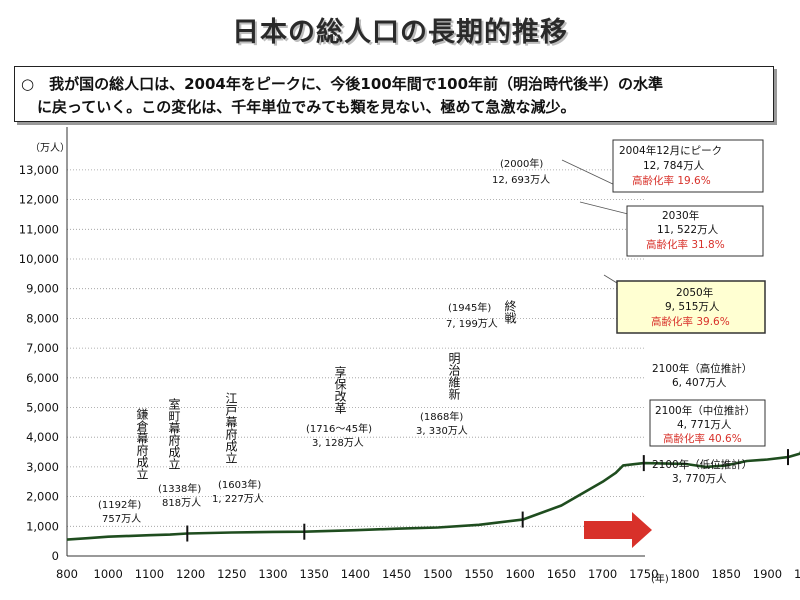 The height and width of the screenshot is (600, 800). Describe the element at coordinates (688, 230) in the screenshot. I see `box-2030-line2: 11, 522万人` at that location.